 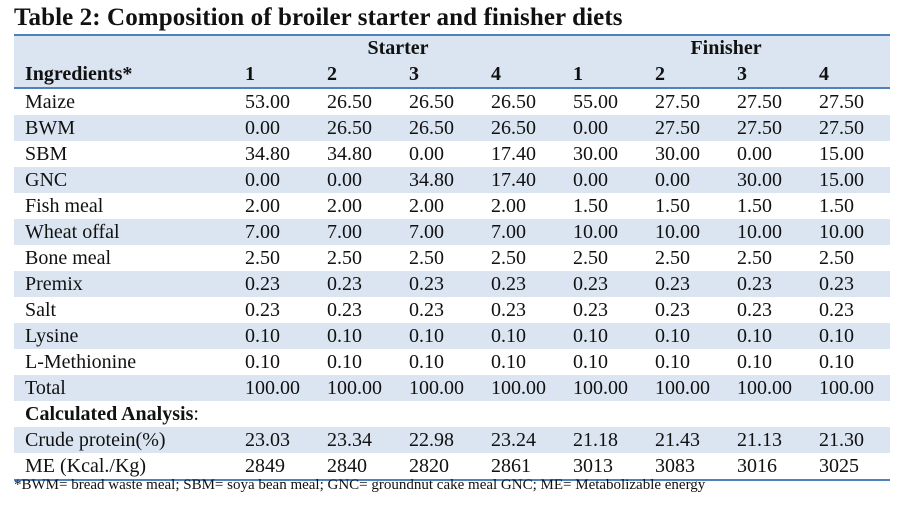 I want to click on starter-group-header: Starter, so click(x=398, y=48).